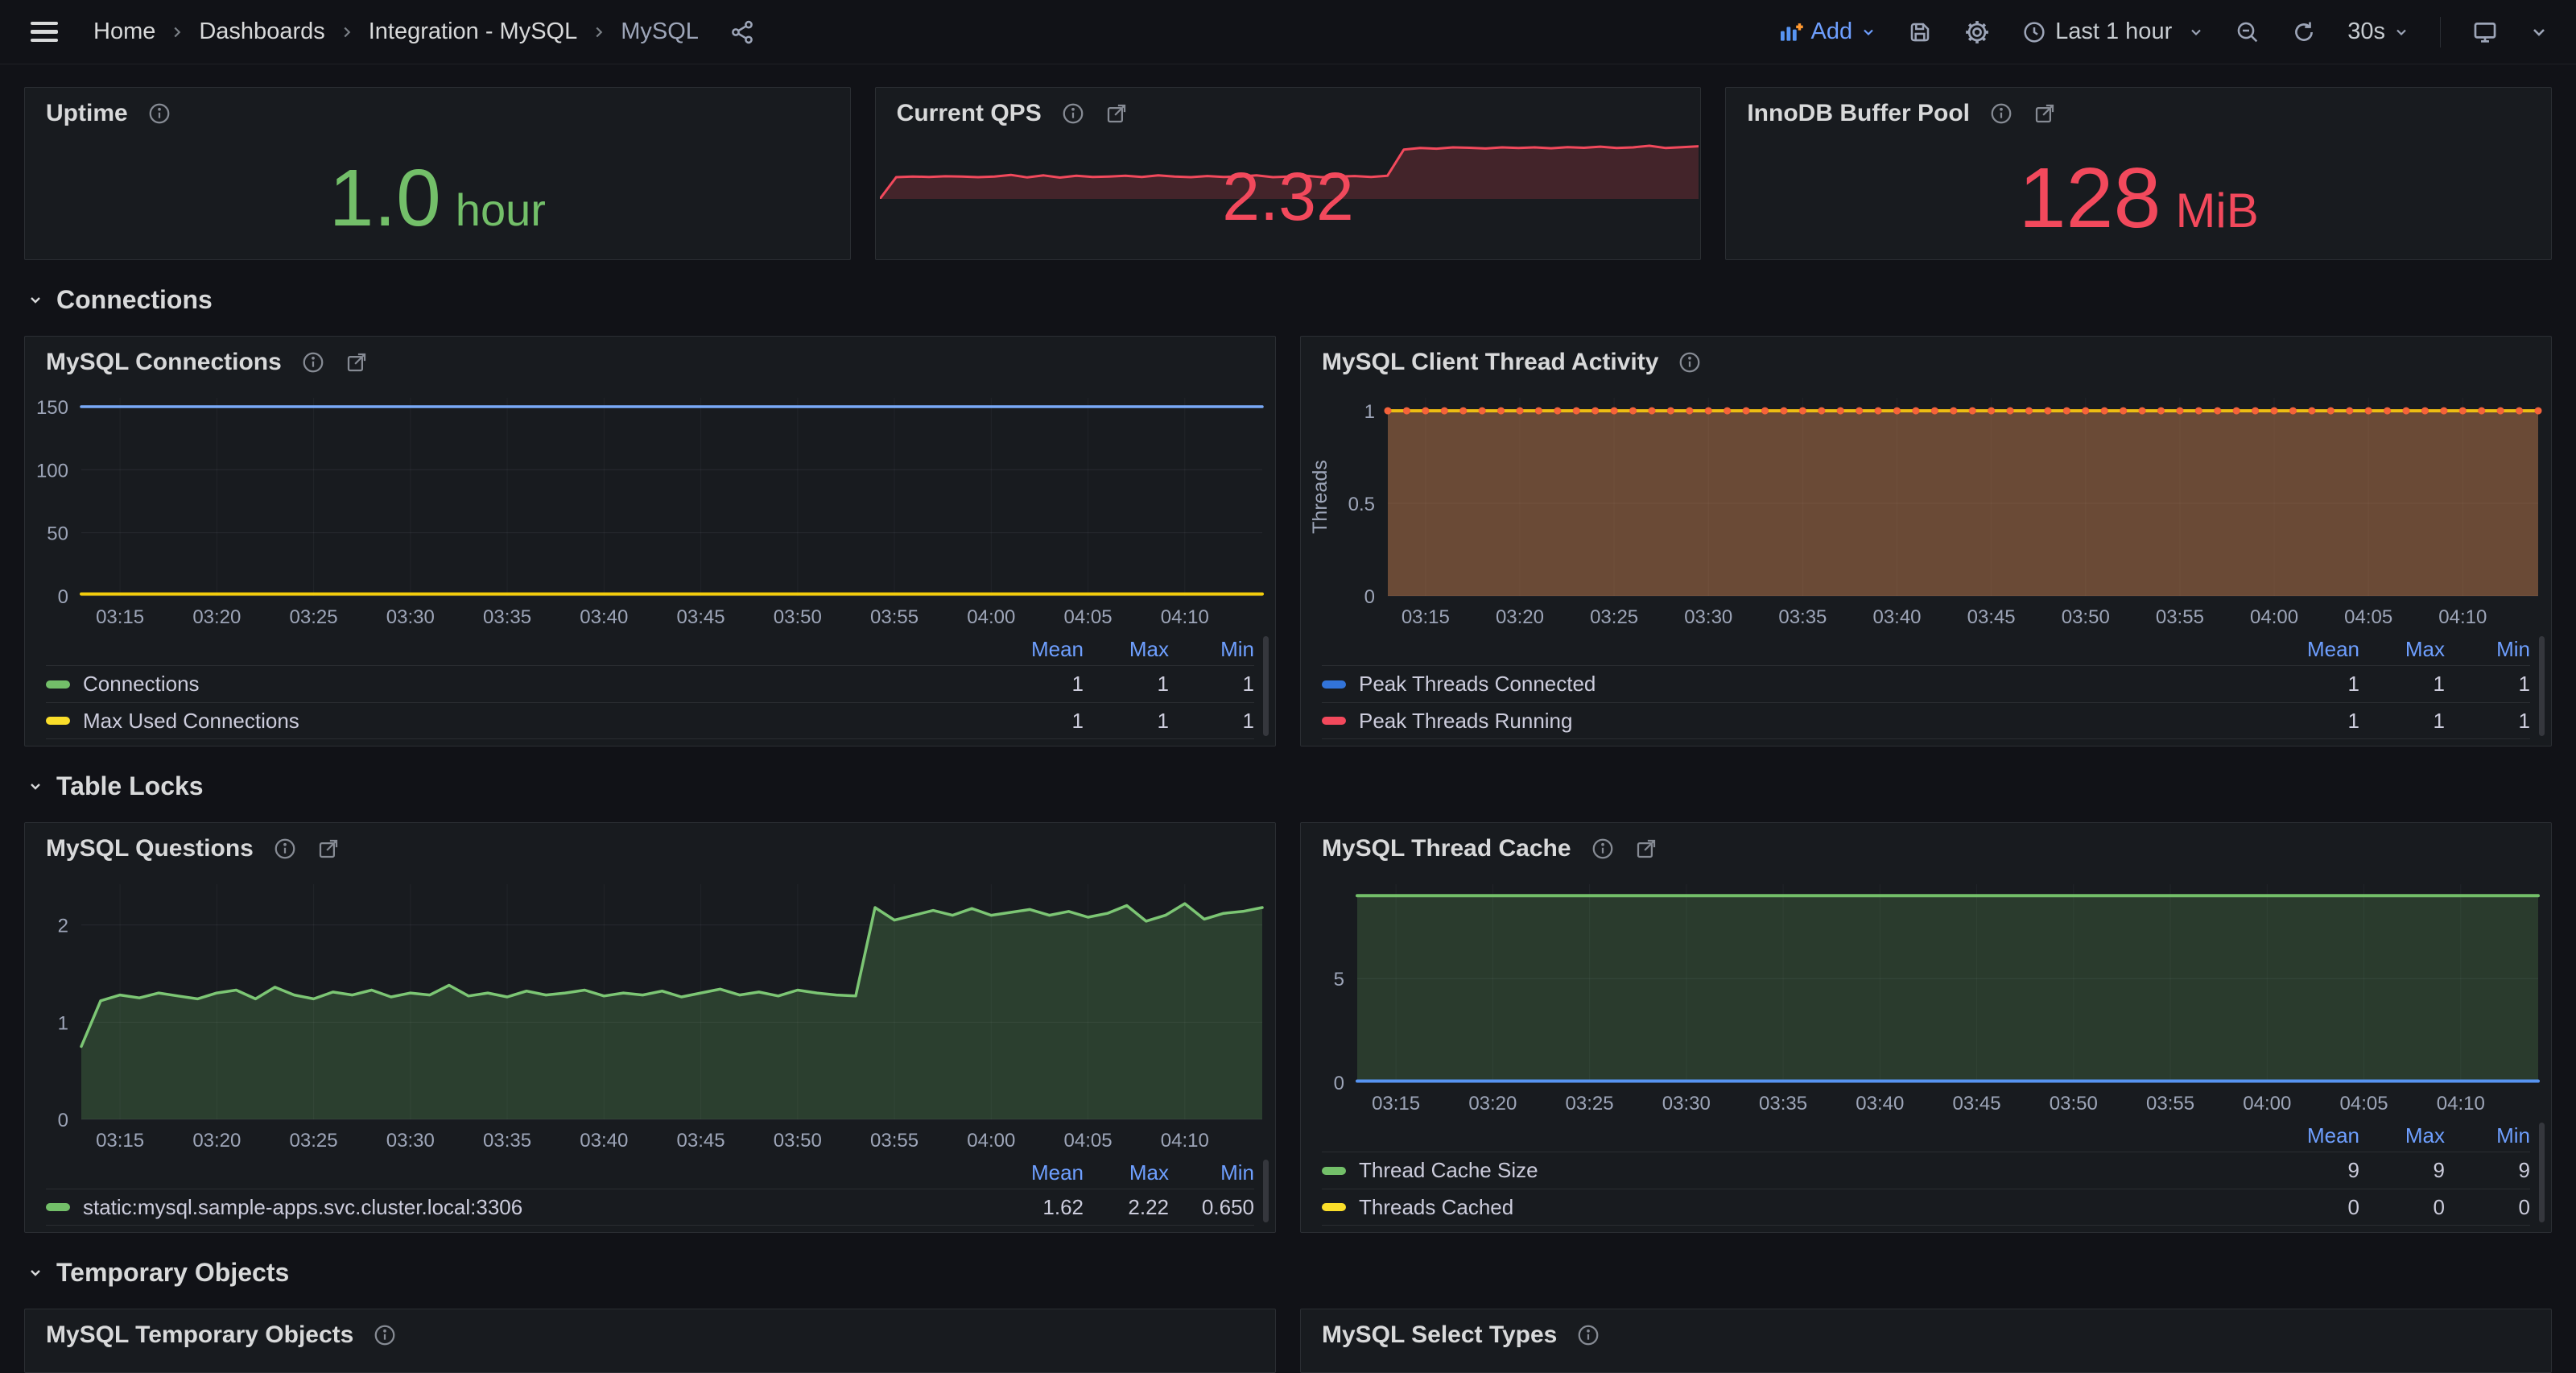 This screenshot has height=1373, width=2576. Describe the element at coordinates (63, 1023) in the screenshot. I see `svg-text: 1` at that location.